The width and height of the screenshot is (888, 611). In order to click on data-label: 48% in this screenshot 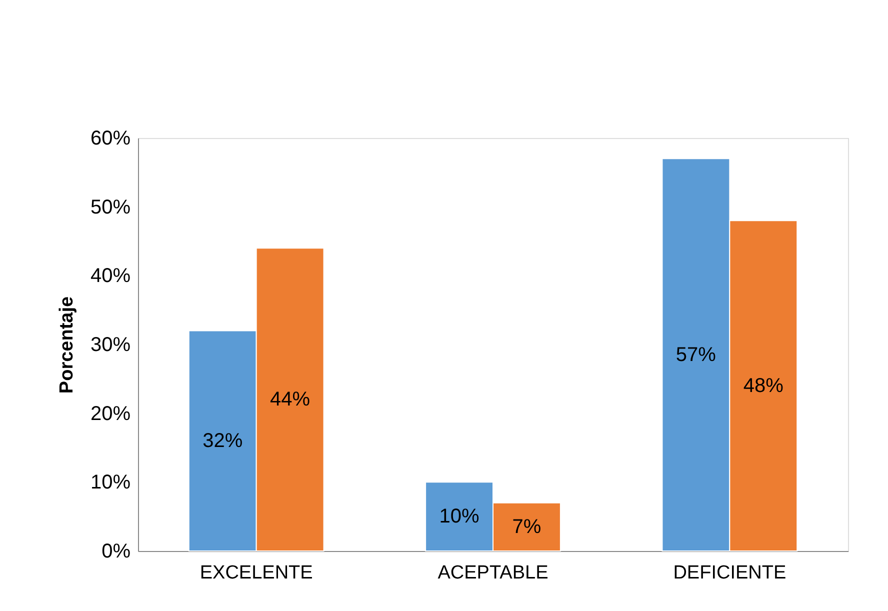, I will do `click(763, 385)`.